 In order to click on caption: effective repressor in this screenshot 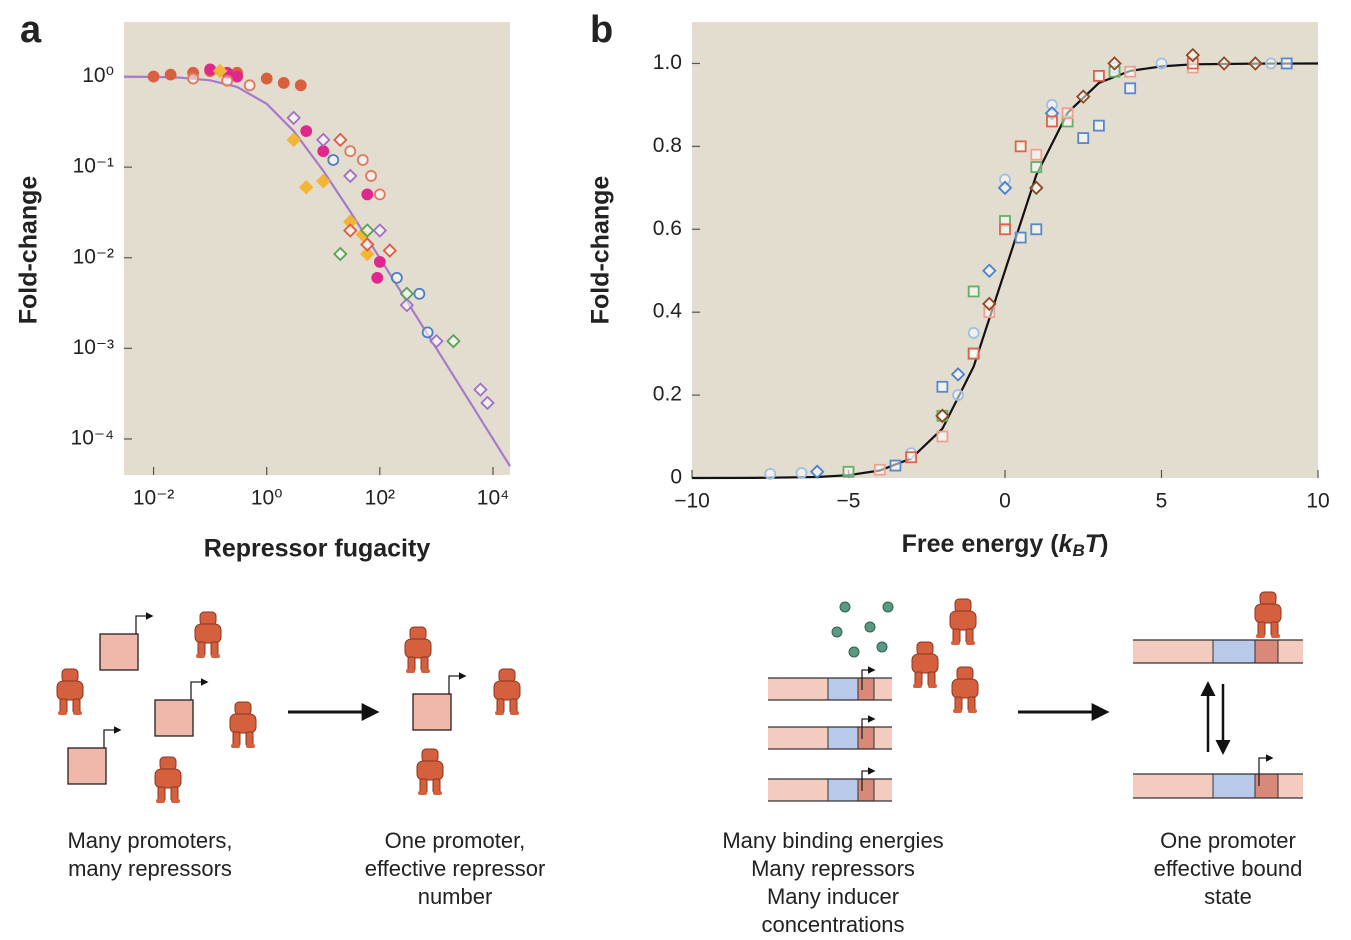, I will do `click(455, 868)`.